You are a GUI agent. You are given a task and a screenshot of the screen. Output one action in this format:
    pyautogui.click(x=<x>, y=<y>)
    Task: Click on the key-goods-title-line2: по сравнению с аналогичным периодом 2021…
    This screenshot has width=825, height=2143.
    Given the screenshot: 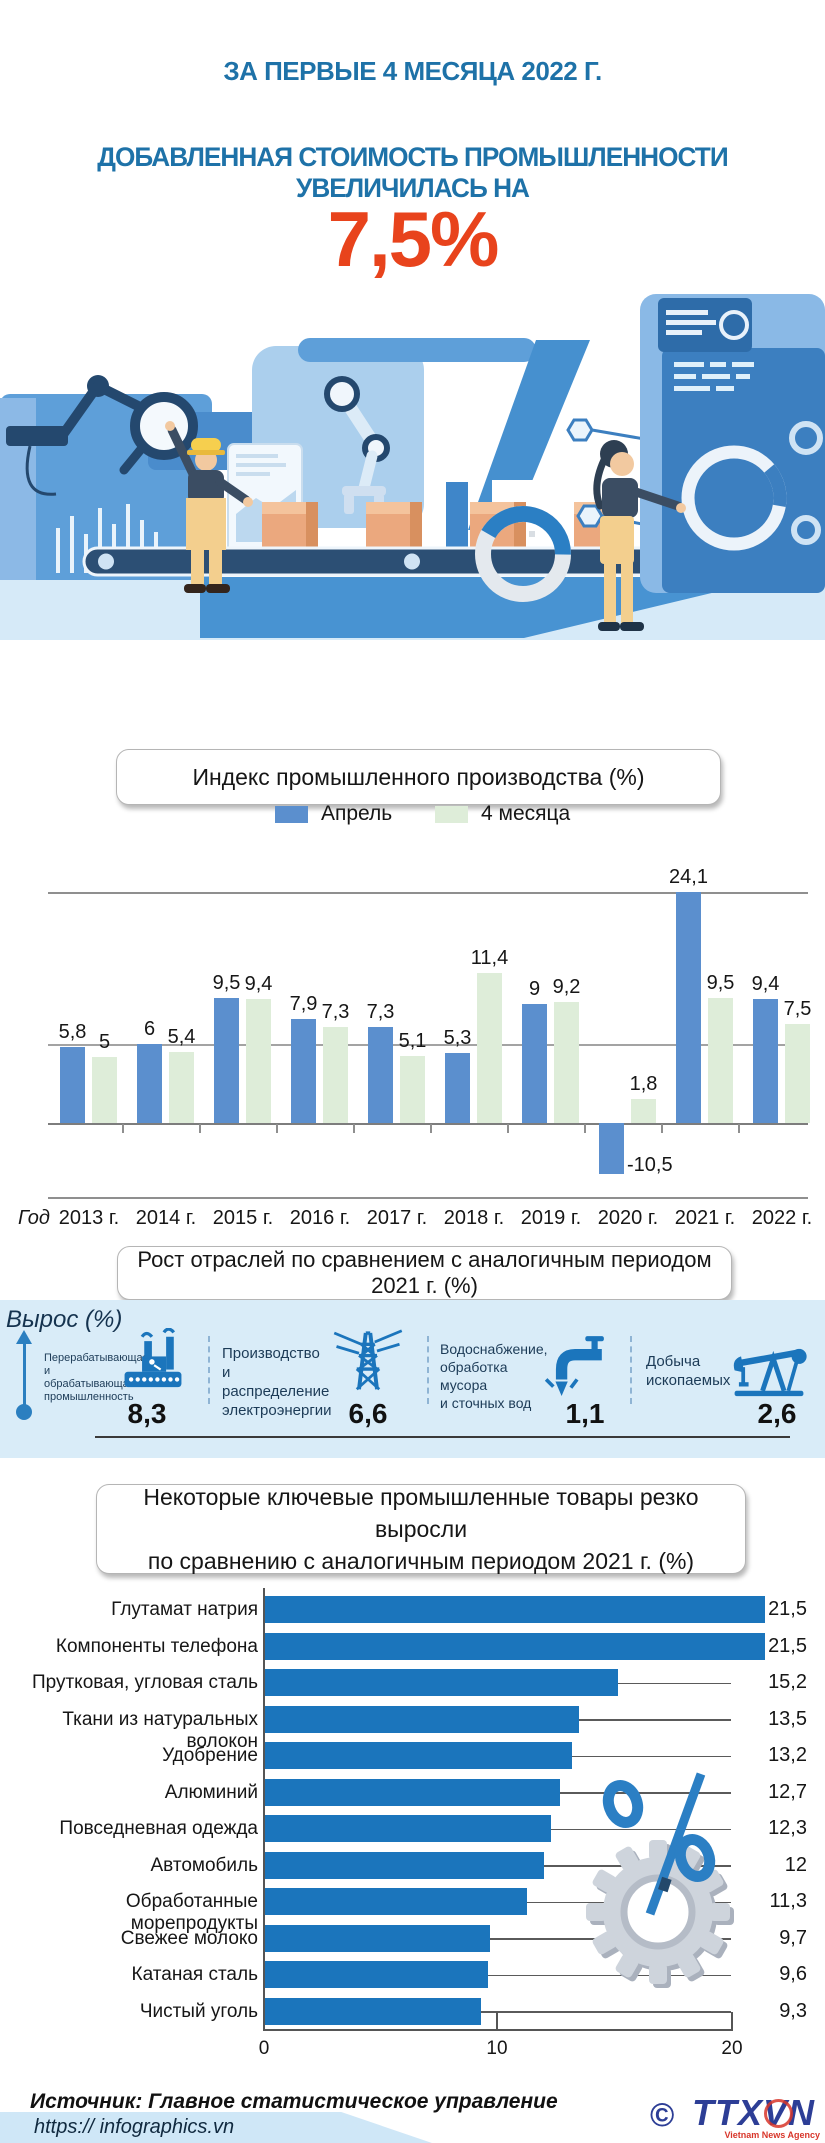 What is the action you would take?
    pyautogui.click(x=421, y=1561)
    